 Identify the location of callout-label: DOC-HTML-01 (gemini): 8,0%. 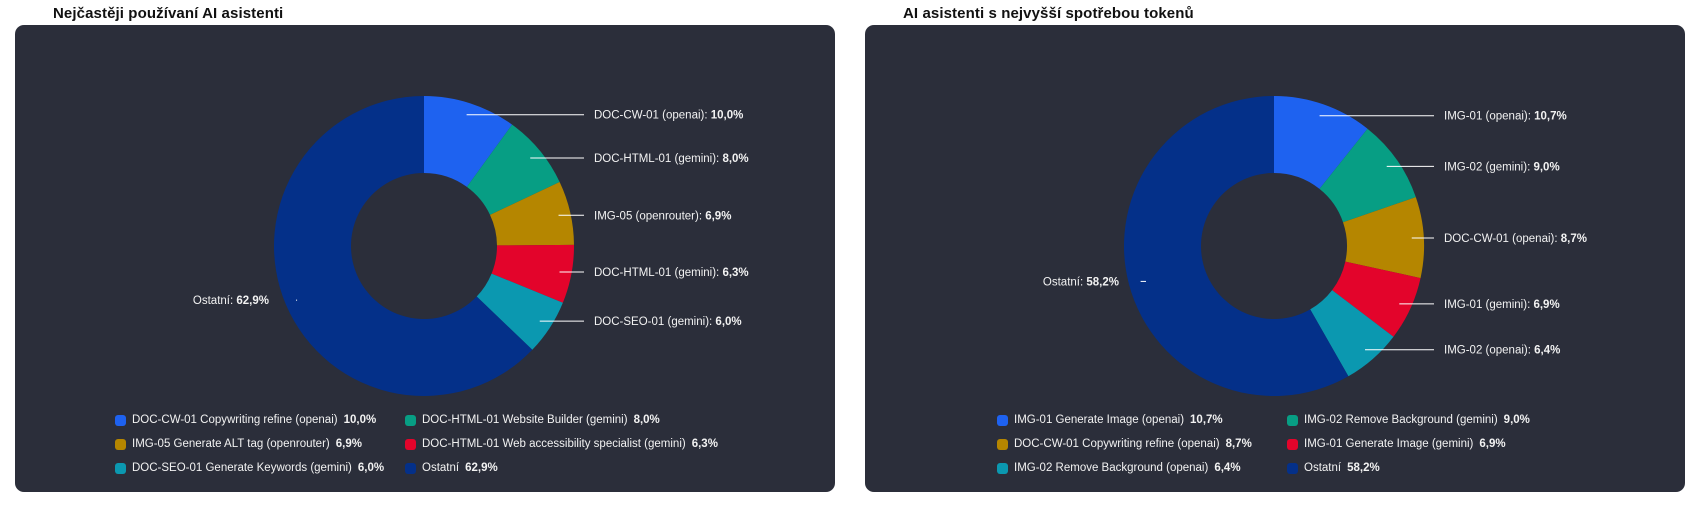
(671, 159).